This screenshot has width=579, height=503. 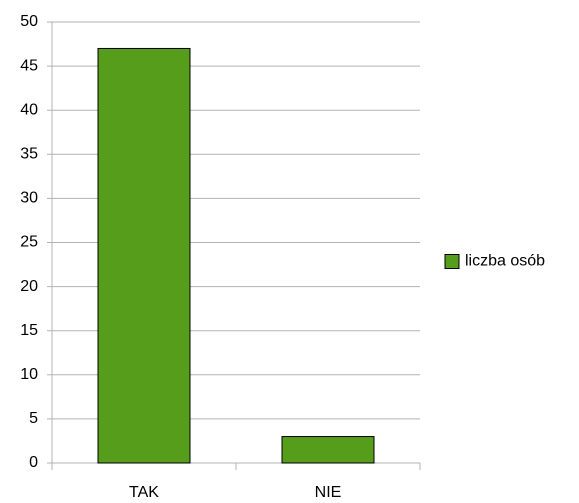 What do you see at coordinates (452, 261) in the screenshot?
I see `legend-swatch` at bounding box center [452, 261].